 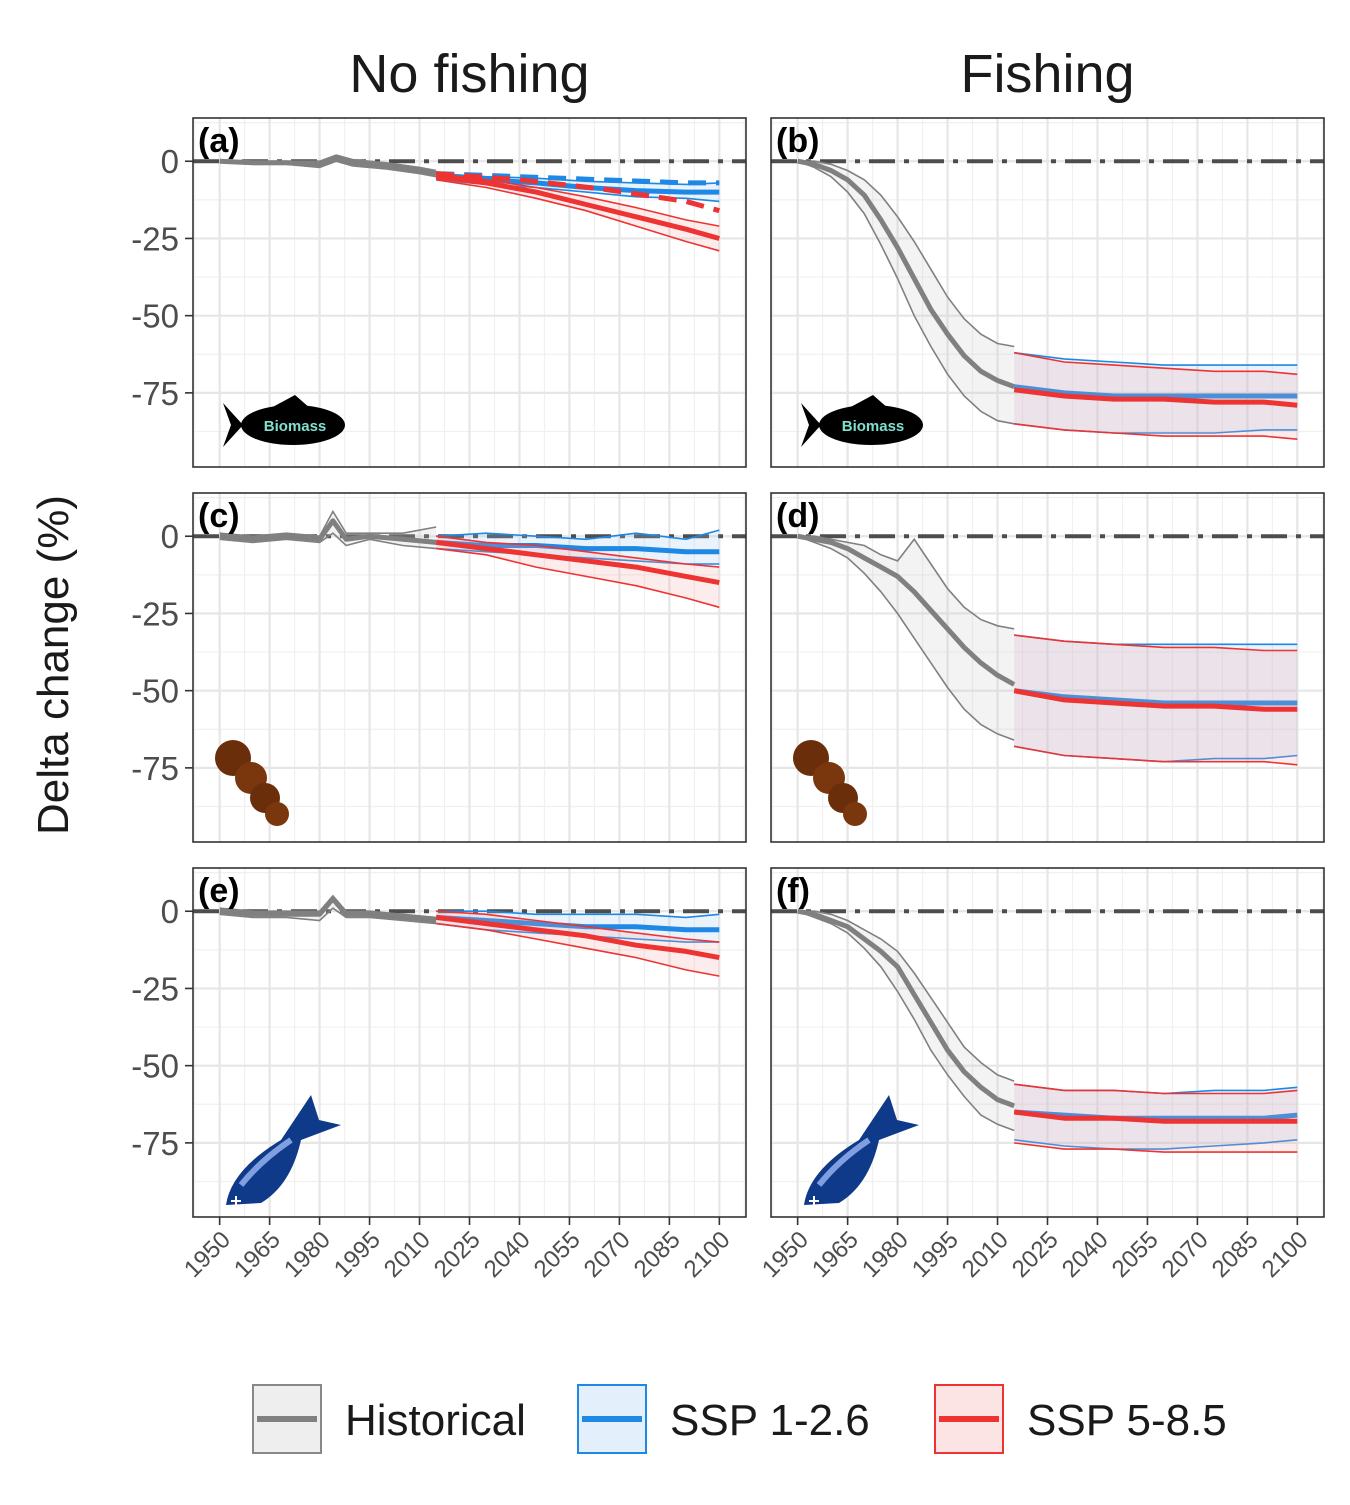 What do you see at coordinates (1080, 1419) in the screenshot?
I see `legend-item-2: SSP 5-8.5` at bounding box center [1080, 1419].